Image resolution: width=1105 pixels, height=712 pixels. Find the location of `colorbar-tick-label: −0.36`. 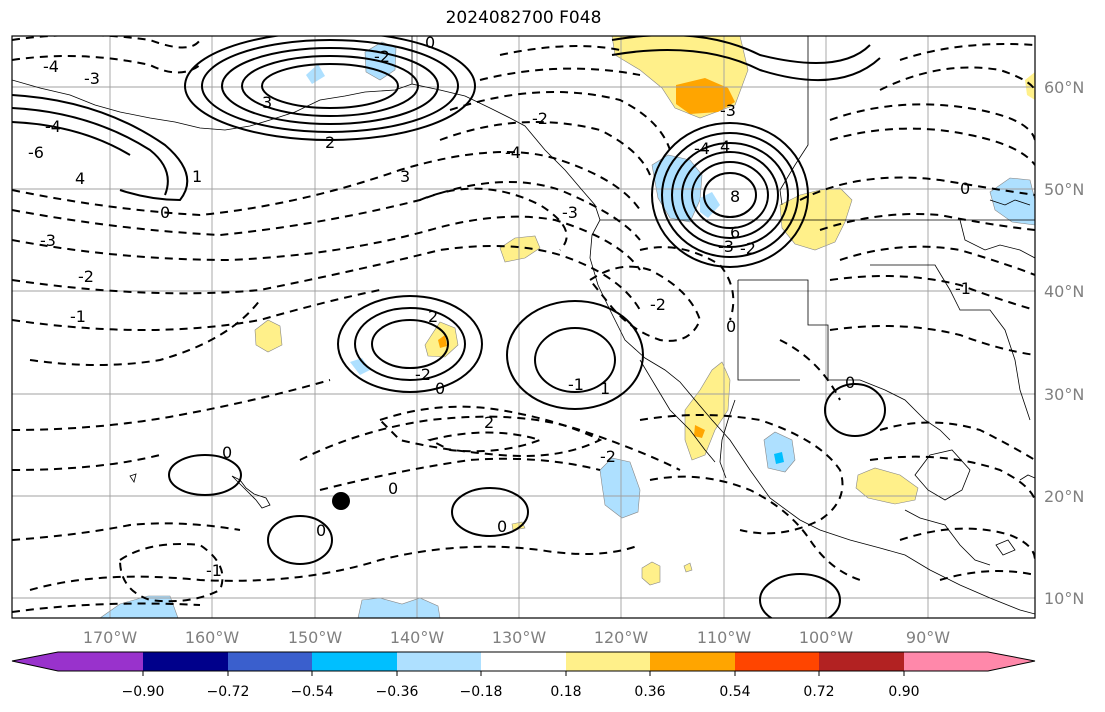

colorbar-tick-label: −0.36 is located at coordinates (397, 692).